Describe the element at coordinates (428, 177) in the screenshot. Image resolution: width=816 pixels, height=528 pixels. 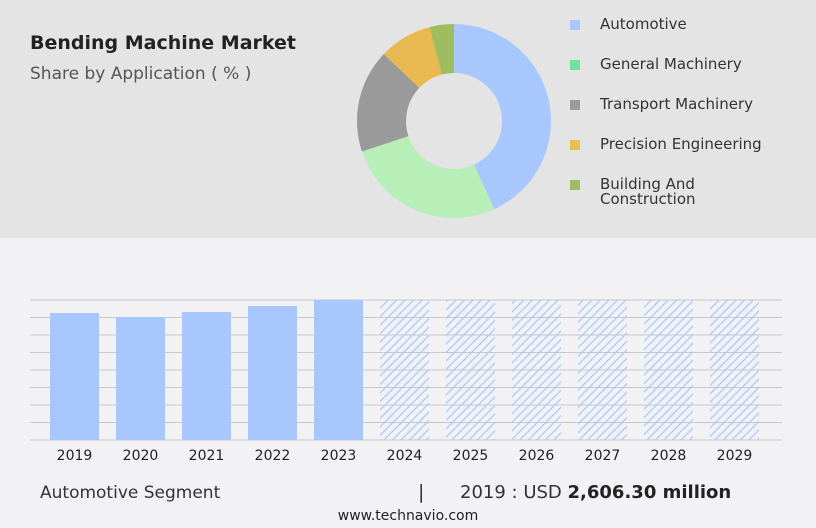
I see `donut-slice-general-machinery` at that location.